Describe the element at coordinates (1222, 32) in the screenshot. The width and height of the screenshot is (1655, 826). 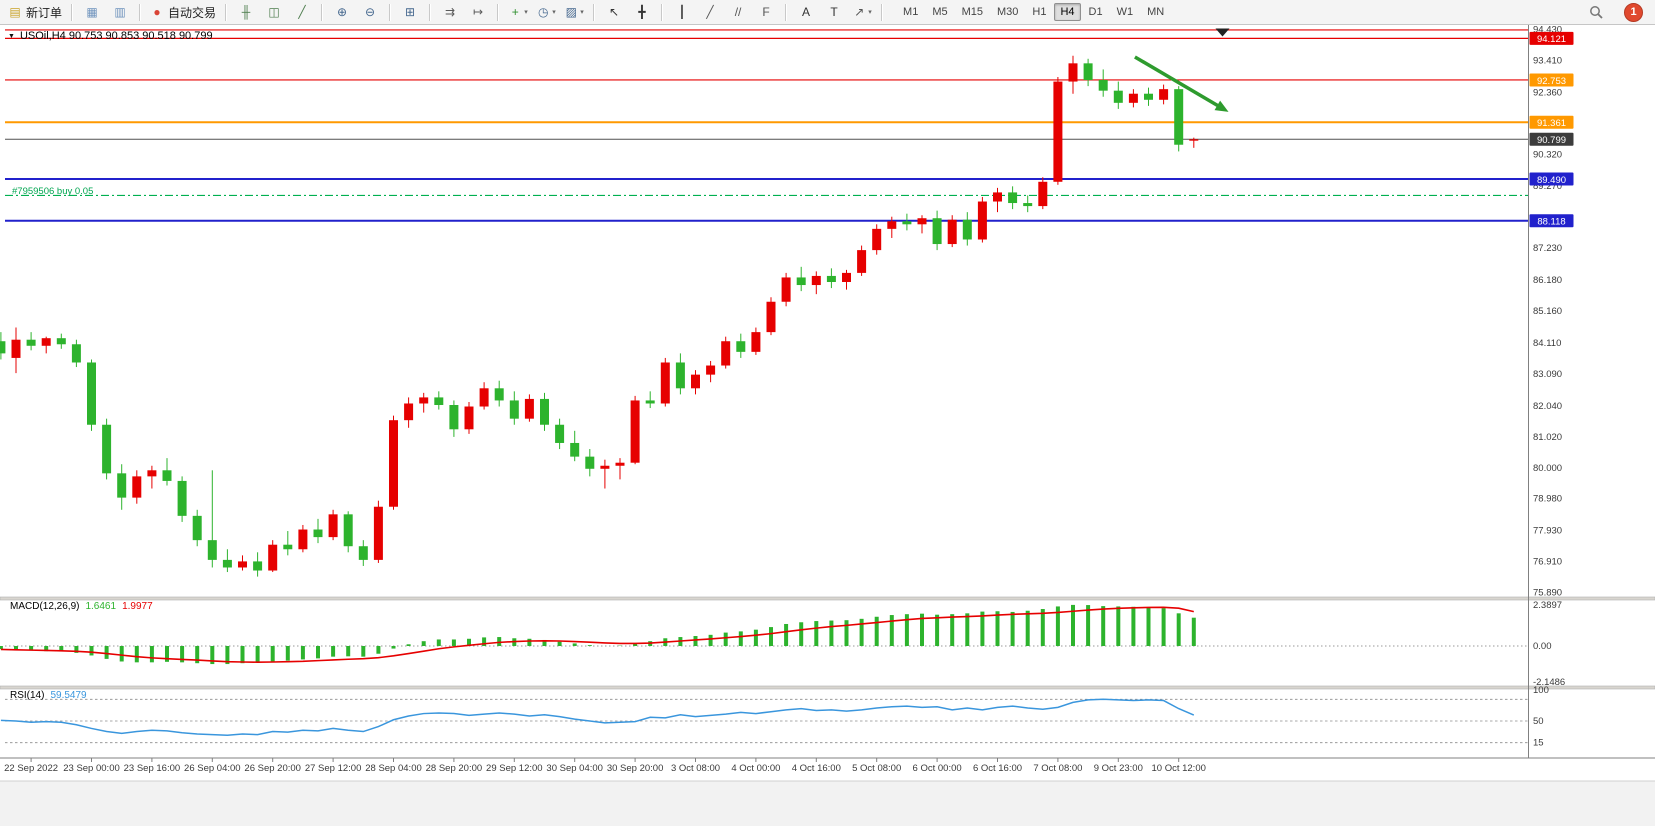
I see `down-arrow-marker` at that location.